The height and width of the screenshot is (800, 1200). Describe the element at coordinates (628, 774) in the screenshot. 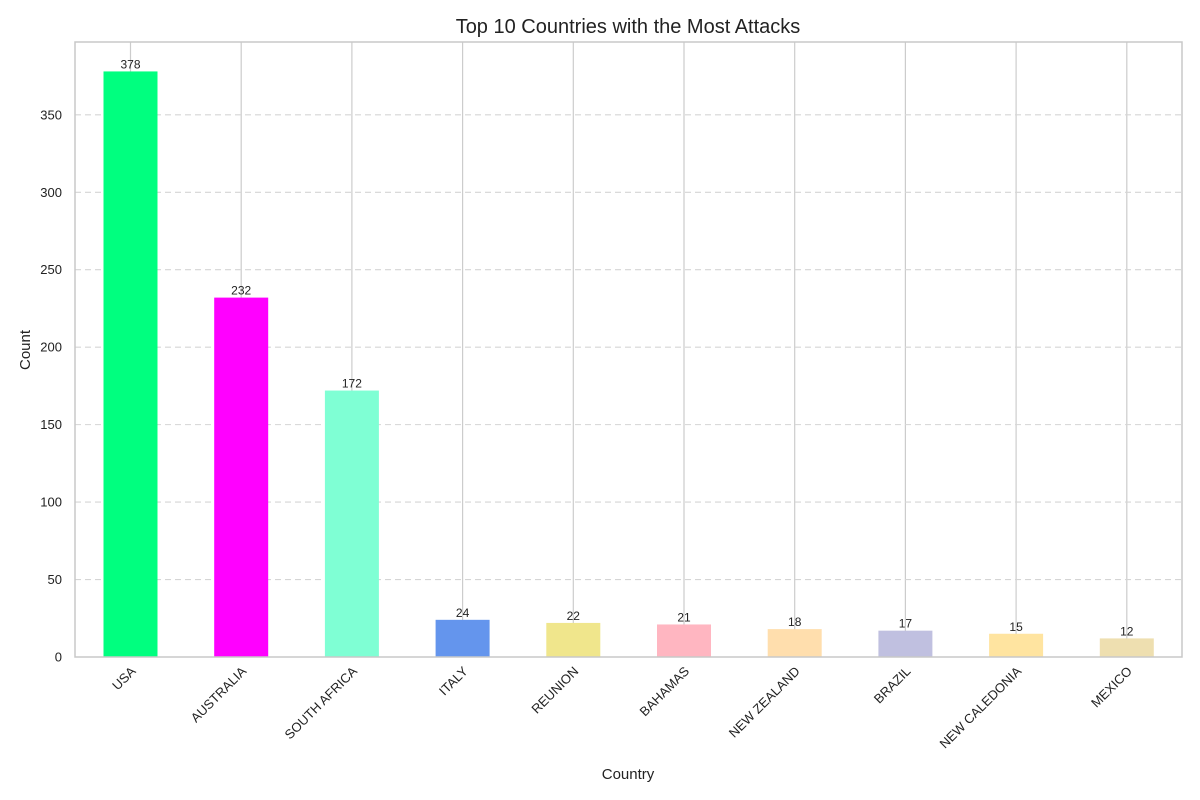

I see `x-axis-label: Country` at that location.